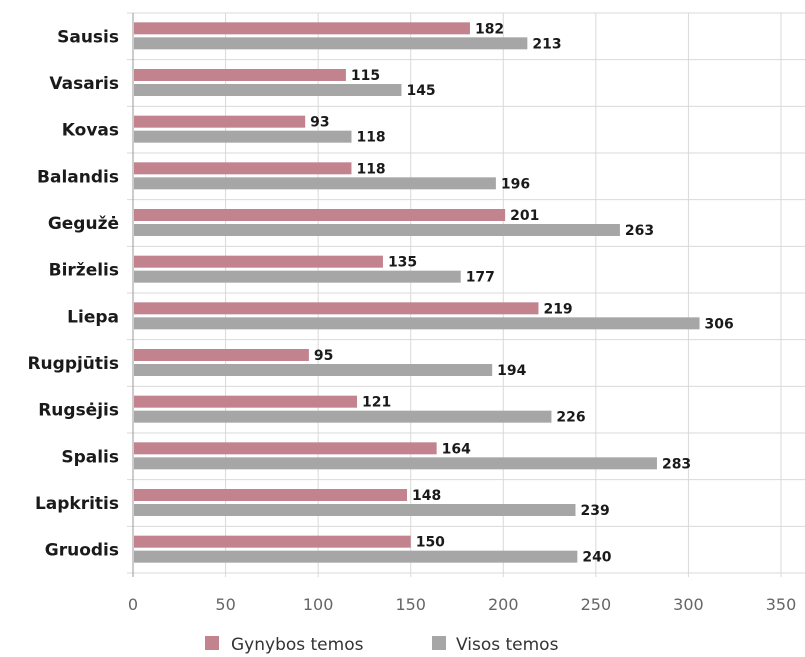 The width and height of the screenshot is (805, 657). I want to click on category-label: Birželis, so click(84, 271).